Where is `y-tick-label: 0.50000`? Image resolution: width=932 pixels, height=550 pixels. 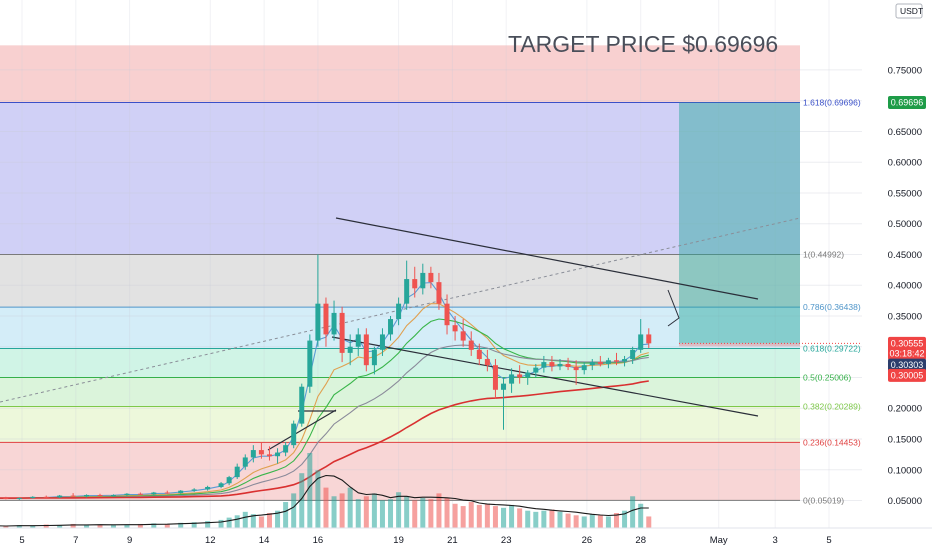
y-tick-label: 0.50000 is located at coordinates (905, 224).